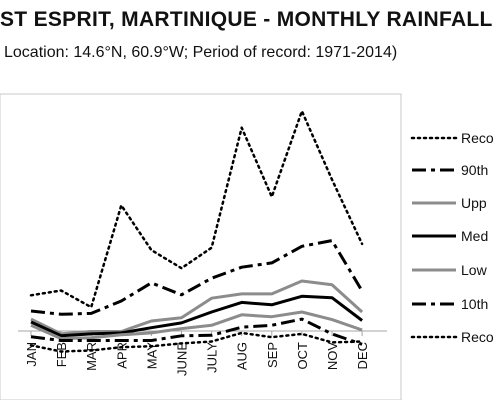  What do you see at coordinates (61, 354) in the screenshot?
I see `x-tick-label: FEB` at bounding box center [61, 354].